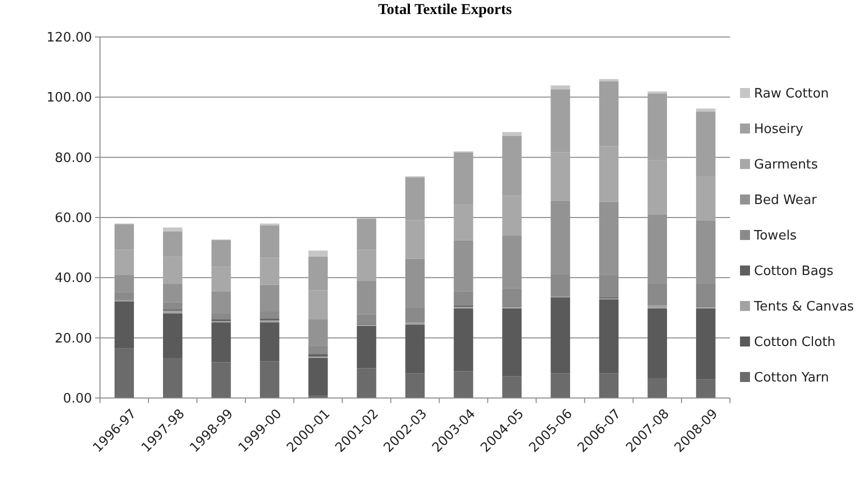  I want to click on legend-label: Tents & Canvas, so click(803, 307).